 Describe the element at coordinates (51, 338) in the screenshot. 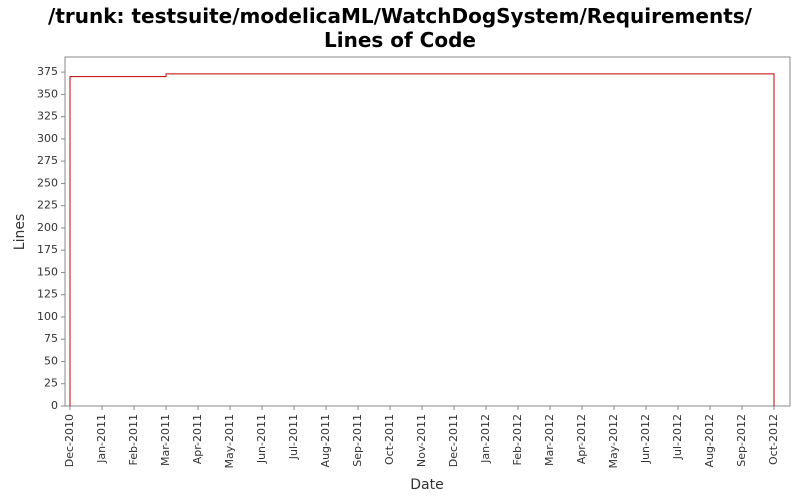

I see `y-tick-label: 75` at that location.